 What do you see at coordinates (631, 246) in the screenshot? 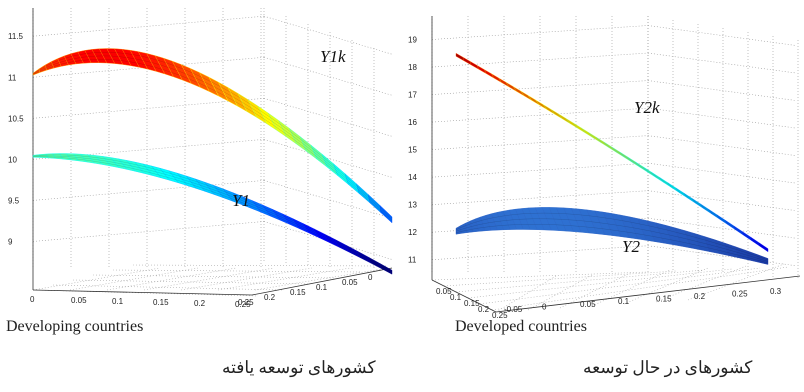
I see `label-Y2: Y2` at bounding box center [631, 246].